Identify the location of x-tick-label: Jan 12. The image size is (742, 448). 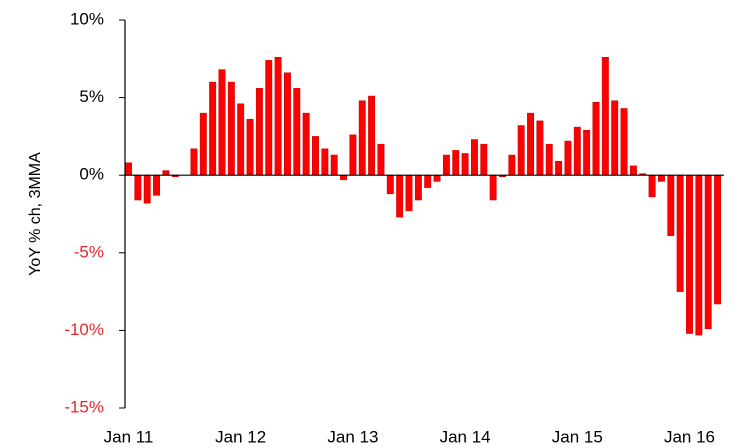
(240, 436).